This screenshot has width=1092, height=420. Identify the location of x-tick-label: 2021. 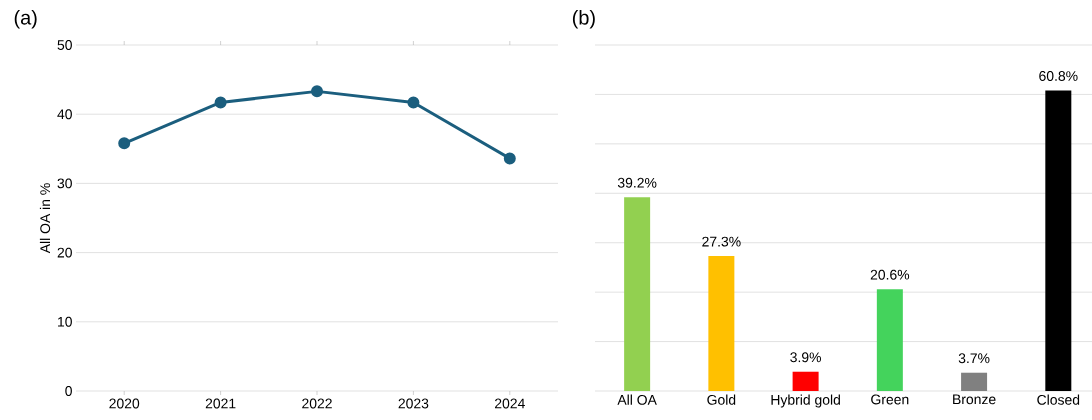
(220, 403).